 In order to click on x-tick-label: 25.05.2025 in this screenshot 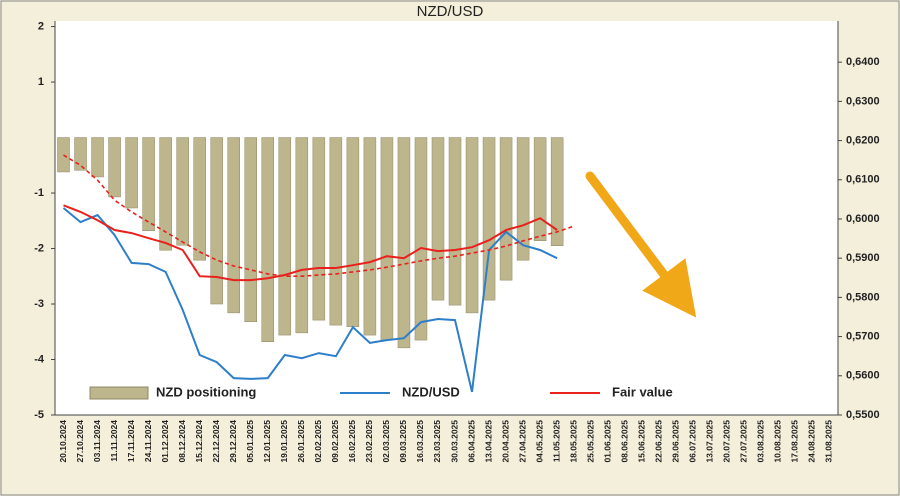, I will do `click(590, 441)`.